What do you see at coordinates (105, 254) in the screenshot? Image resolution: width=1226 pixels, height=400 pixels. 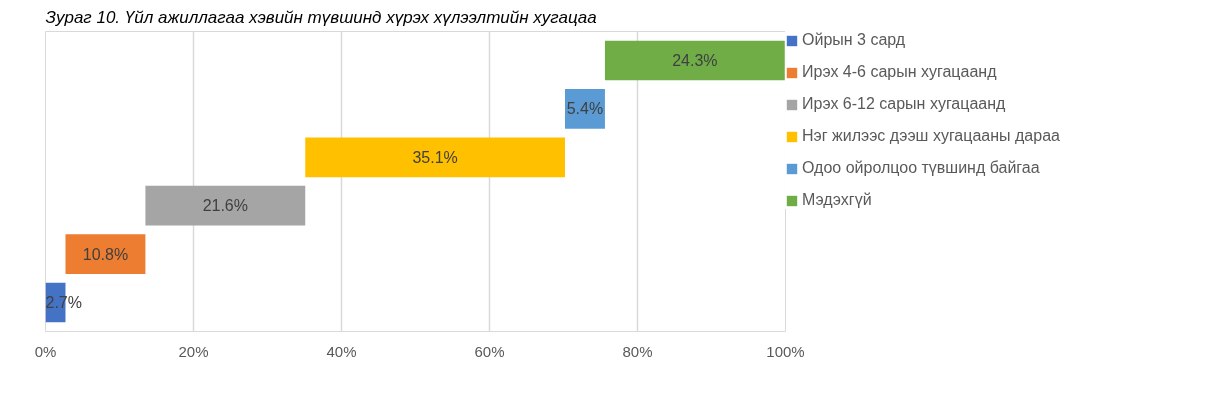 I see `data-label: 10.8%` at bounding box center [105, 254].